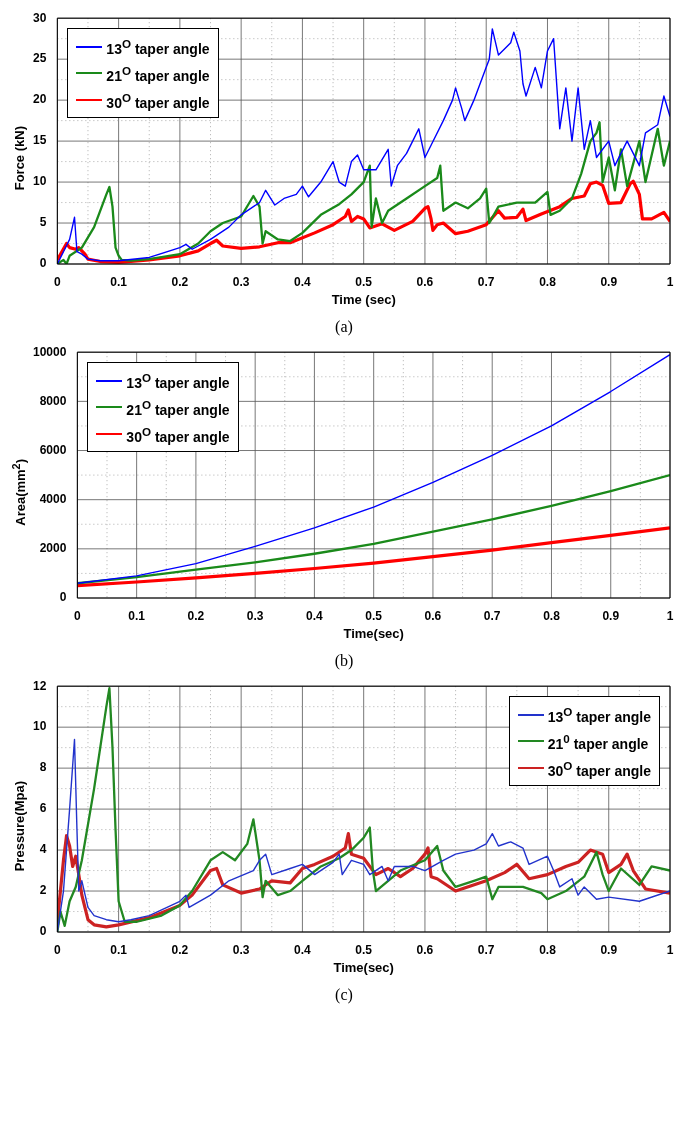 The width and height of the screenshot is (688, 1144). Describe the element at coordinates (53, 548) in the screenshot. I see `y-tick-label: 2000` at that location.